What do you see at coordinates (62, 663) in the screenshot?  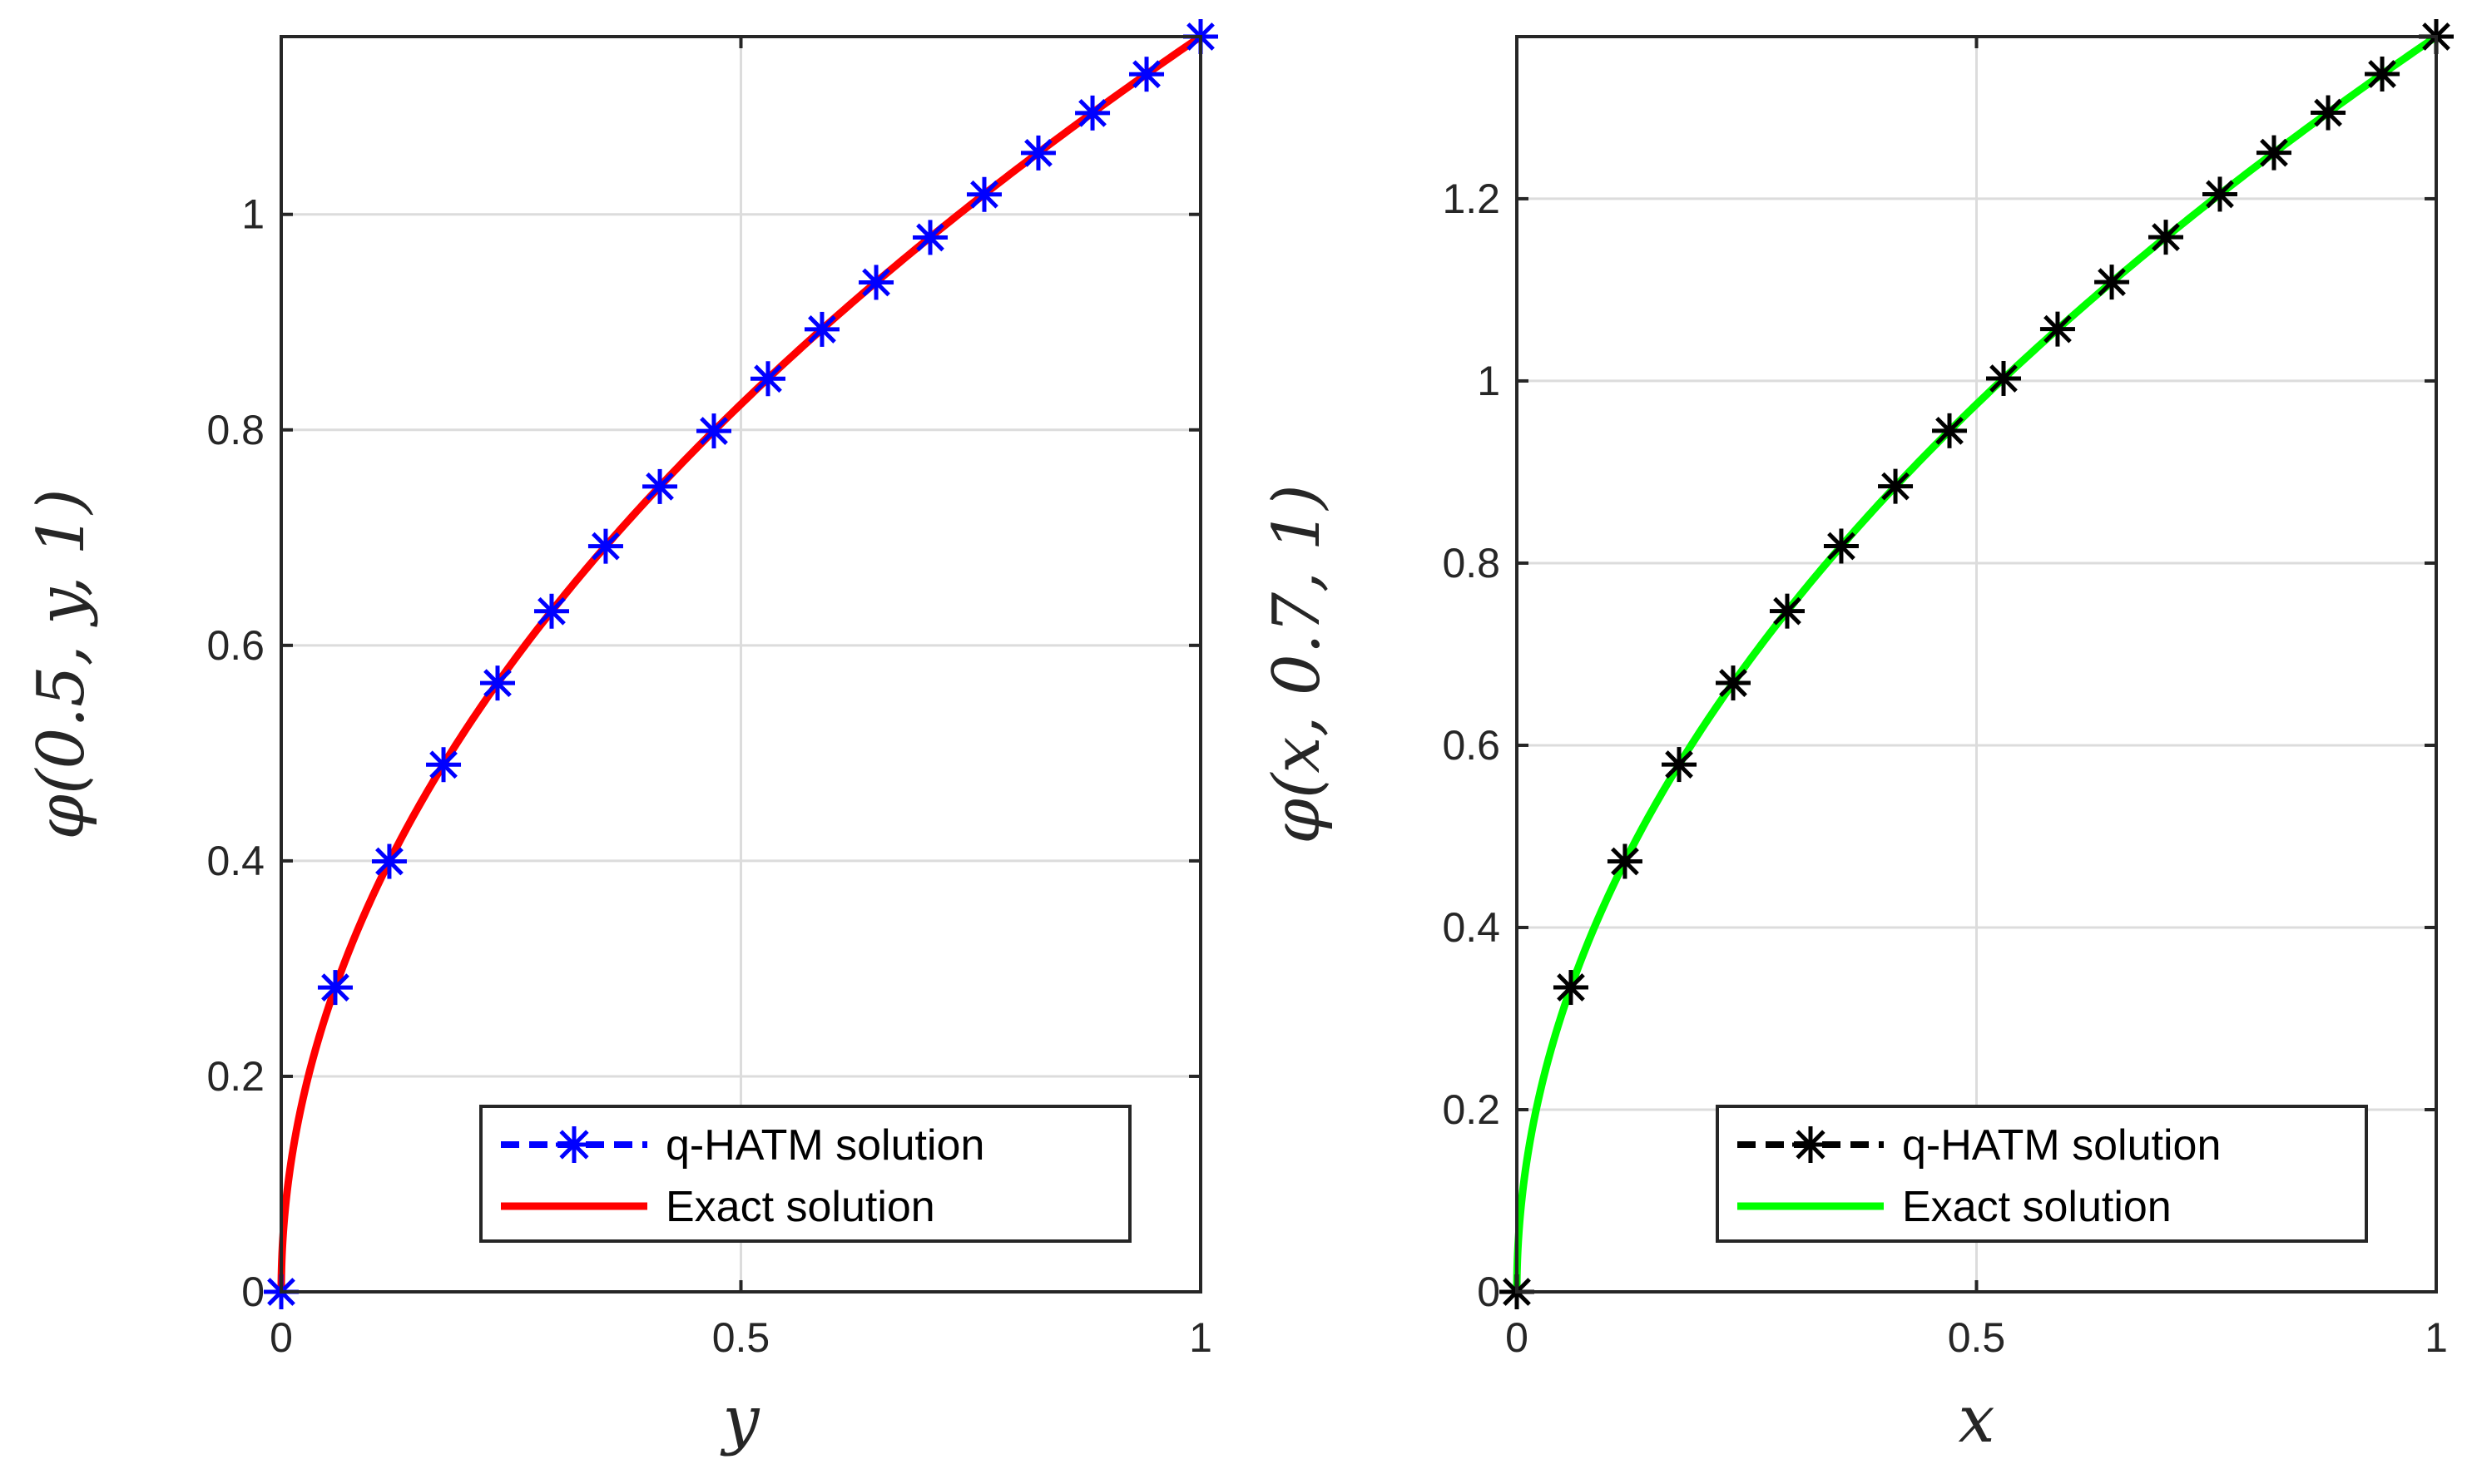 I see `y-axis-label: φ(0.5, y, 1)` at bounding box center [62, 663].